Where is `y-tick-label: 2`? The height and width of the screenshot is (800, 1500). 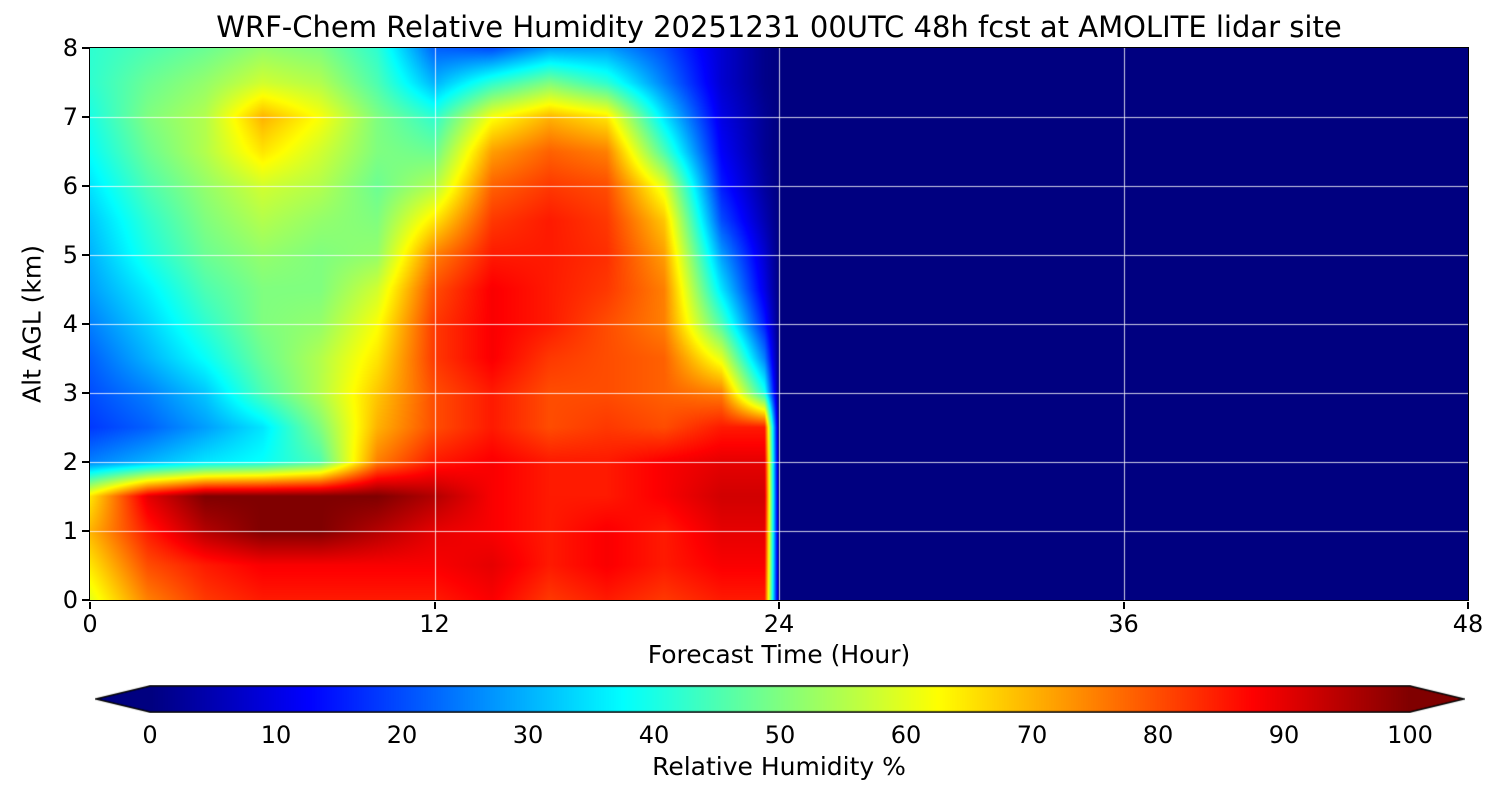 y-tick-label: 2 is located at coordinates (70, 462).